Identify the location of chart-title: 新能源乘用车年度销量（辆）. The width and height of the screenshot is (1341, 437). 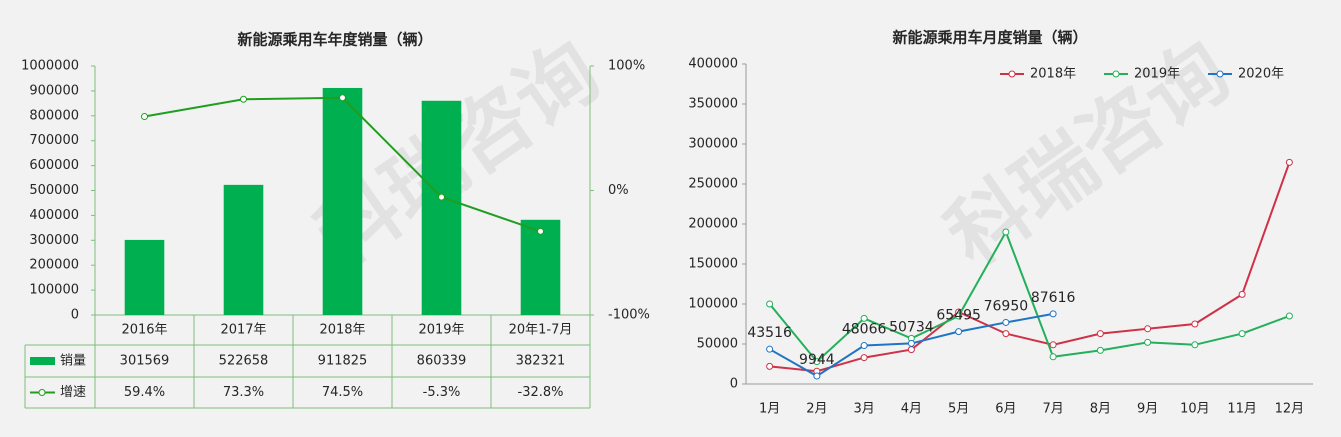
(334, 40).